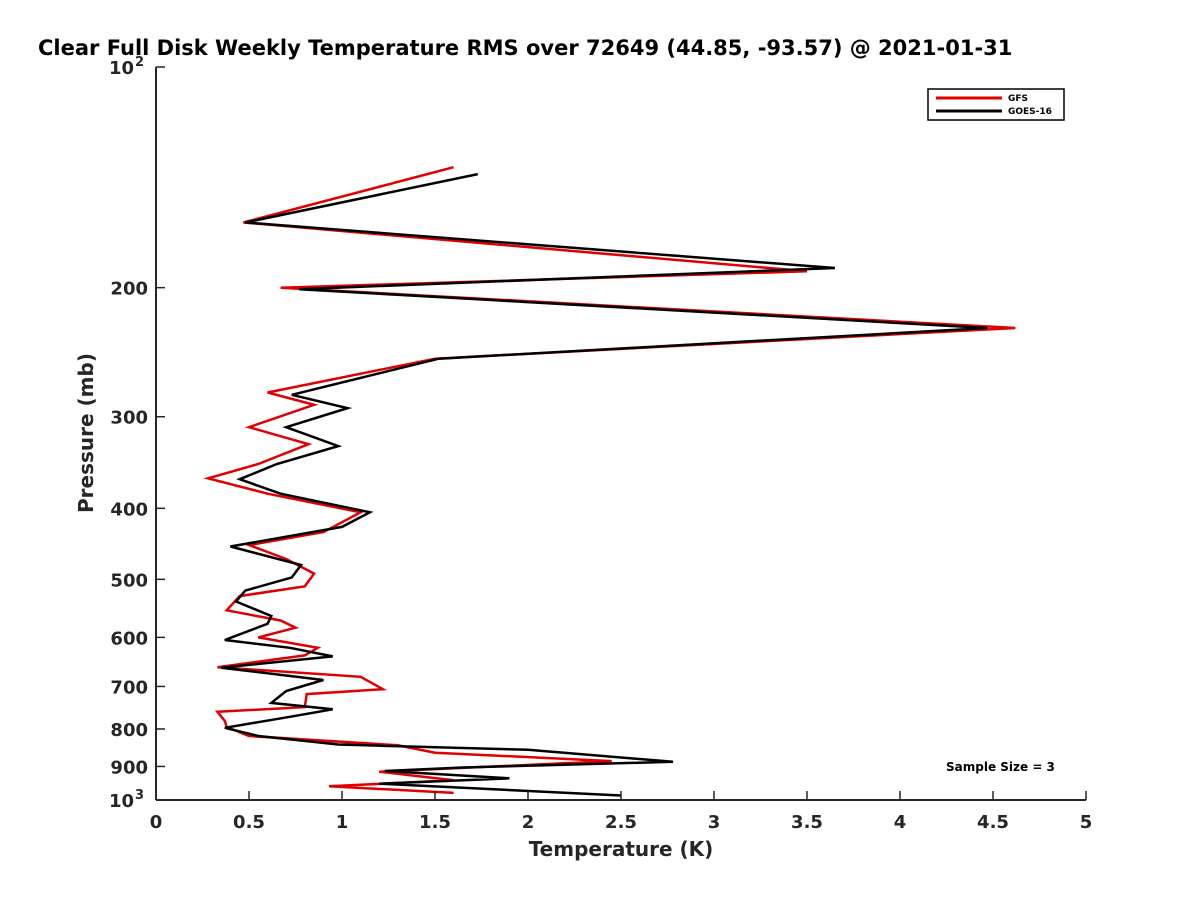 This screenshot has width=1200, height=900. Describe the element at coordinates (435, 822) in the screenshot. I see `x-tick-label: 1.5` at that location.